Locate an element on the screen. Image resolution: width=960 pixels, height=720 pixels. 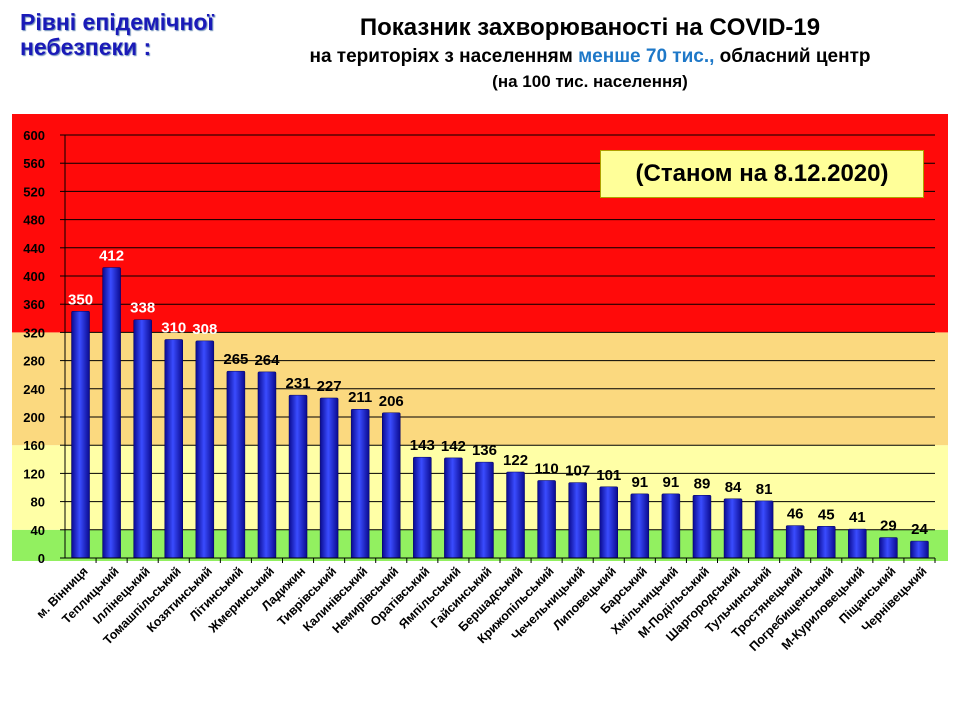
value-label: 350 is located at coordinates (80, 299).